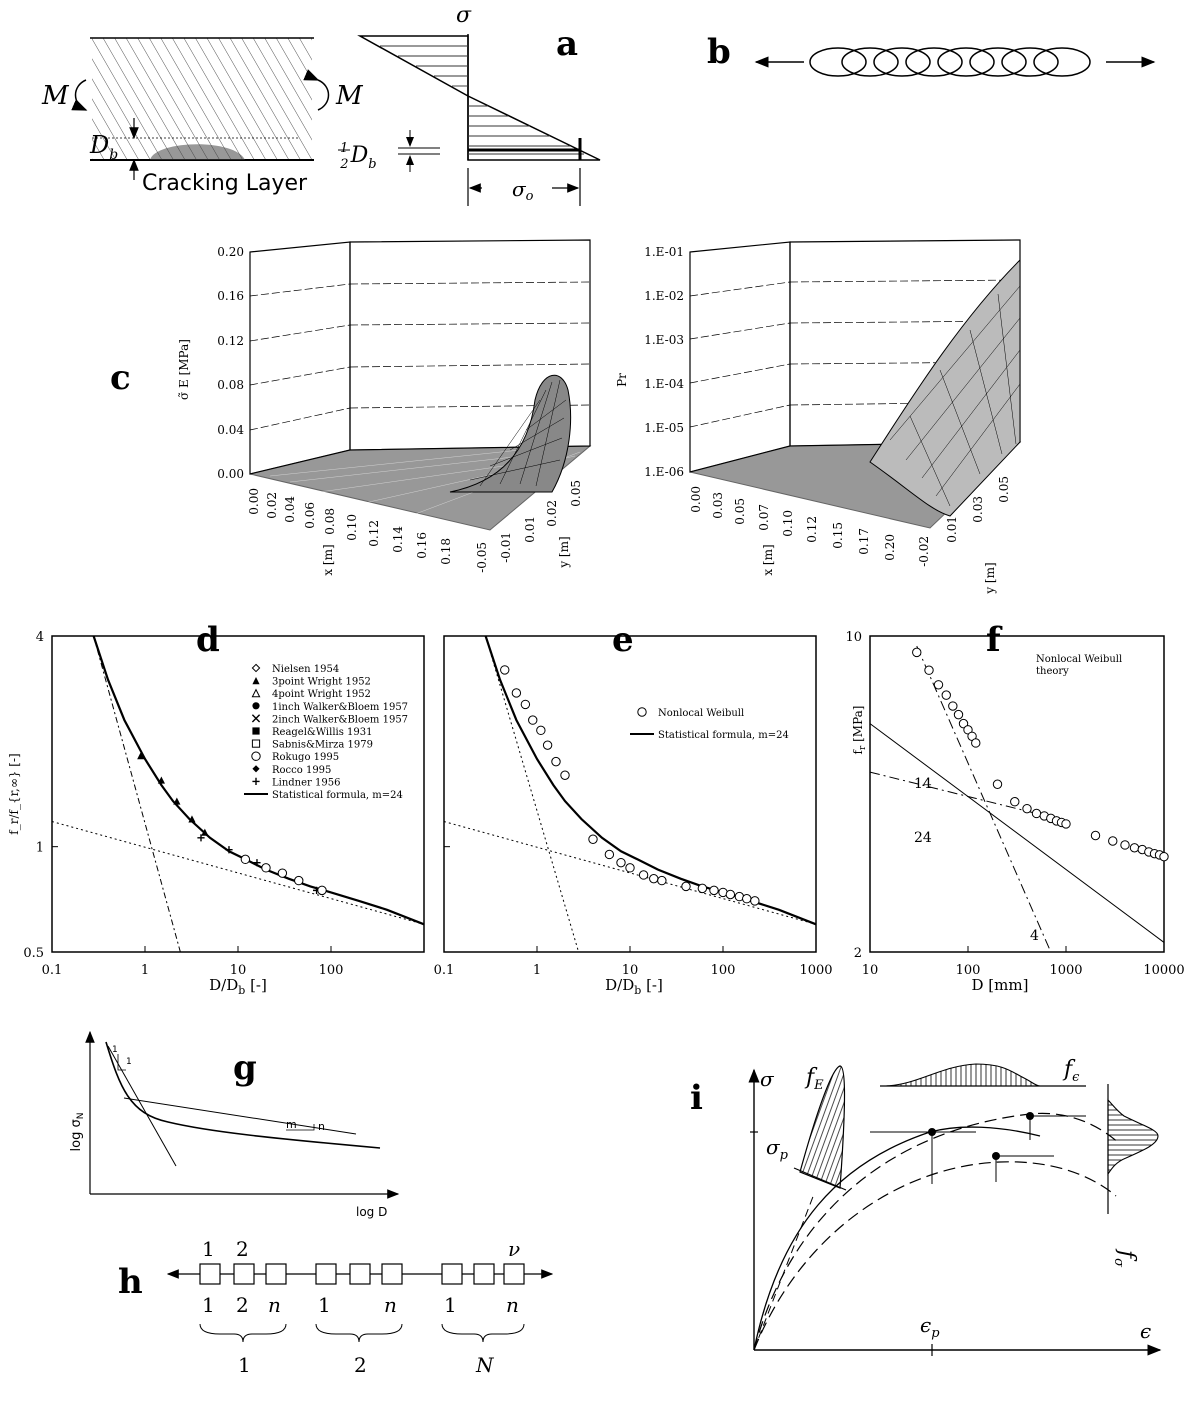 Image resolution: width=1195 pixels, height=1416 pixels. Describe the element at coordinates (312, 745) in the screenshot. I see `legend-entry: Sabnis&Mirza 1979` at that location.